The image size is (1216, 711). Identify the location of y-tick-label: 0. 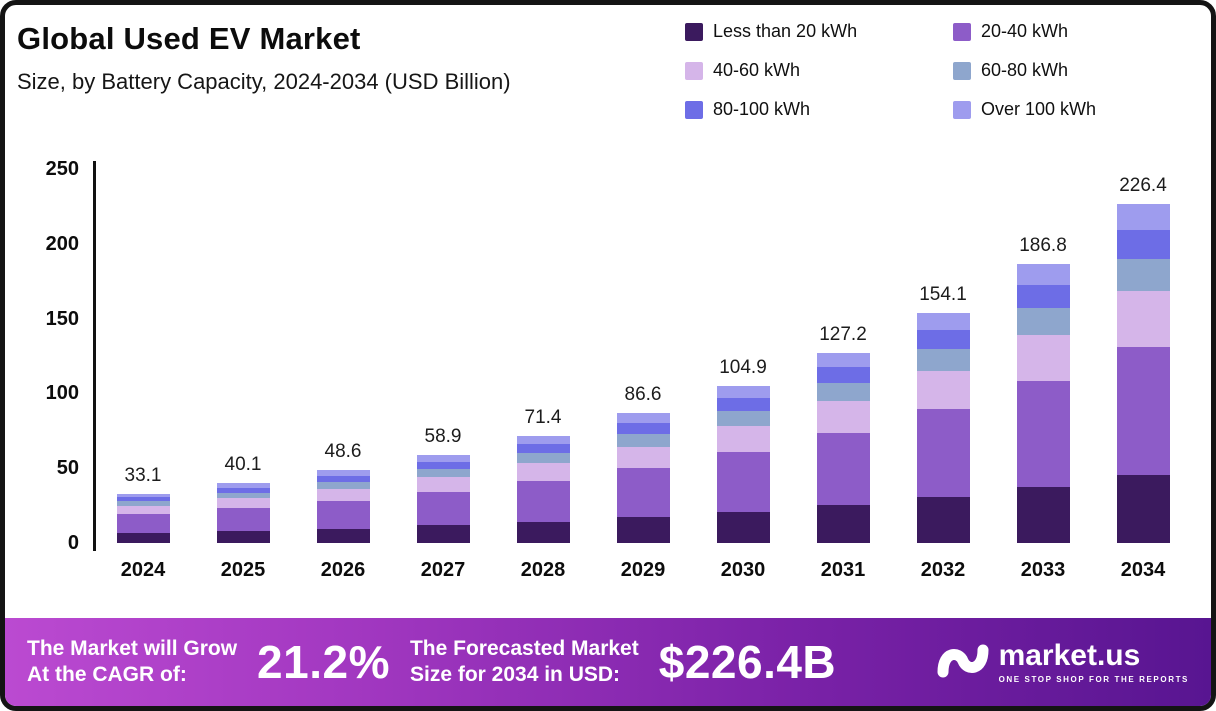
(73, 543).